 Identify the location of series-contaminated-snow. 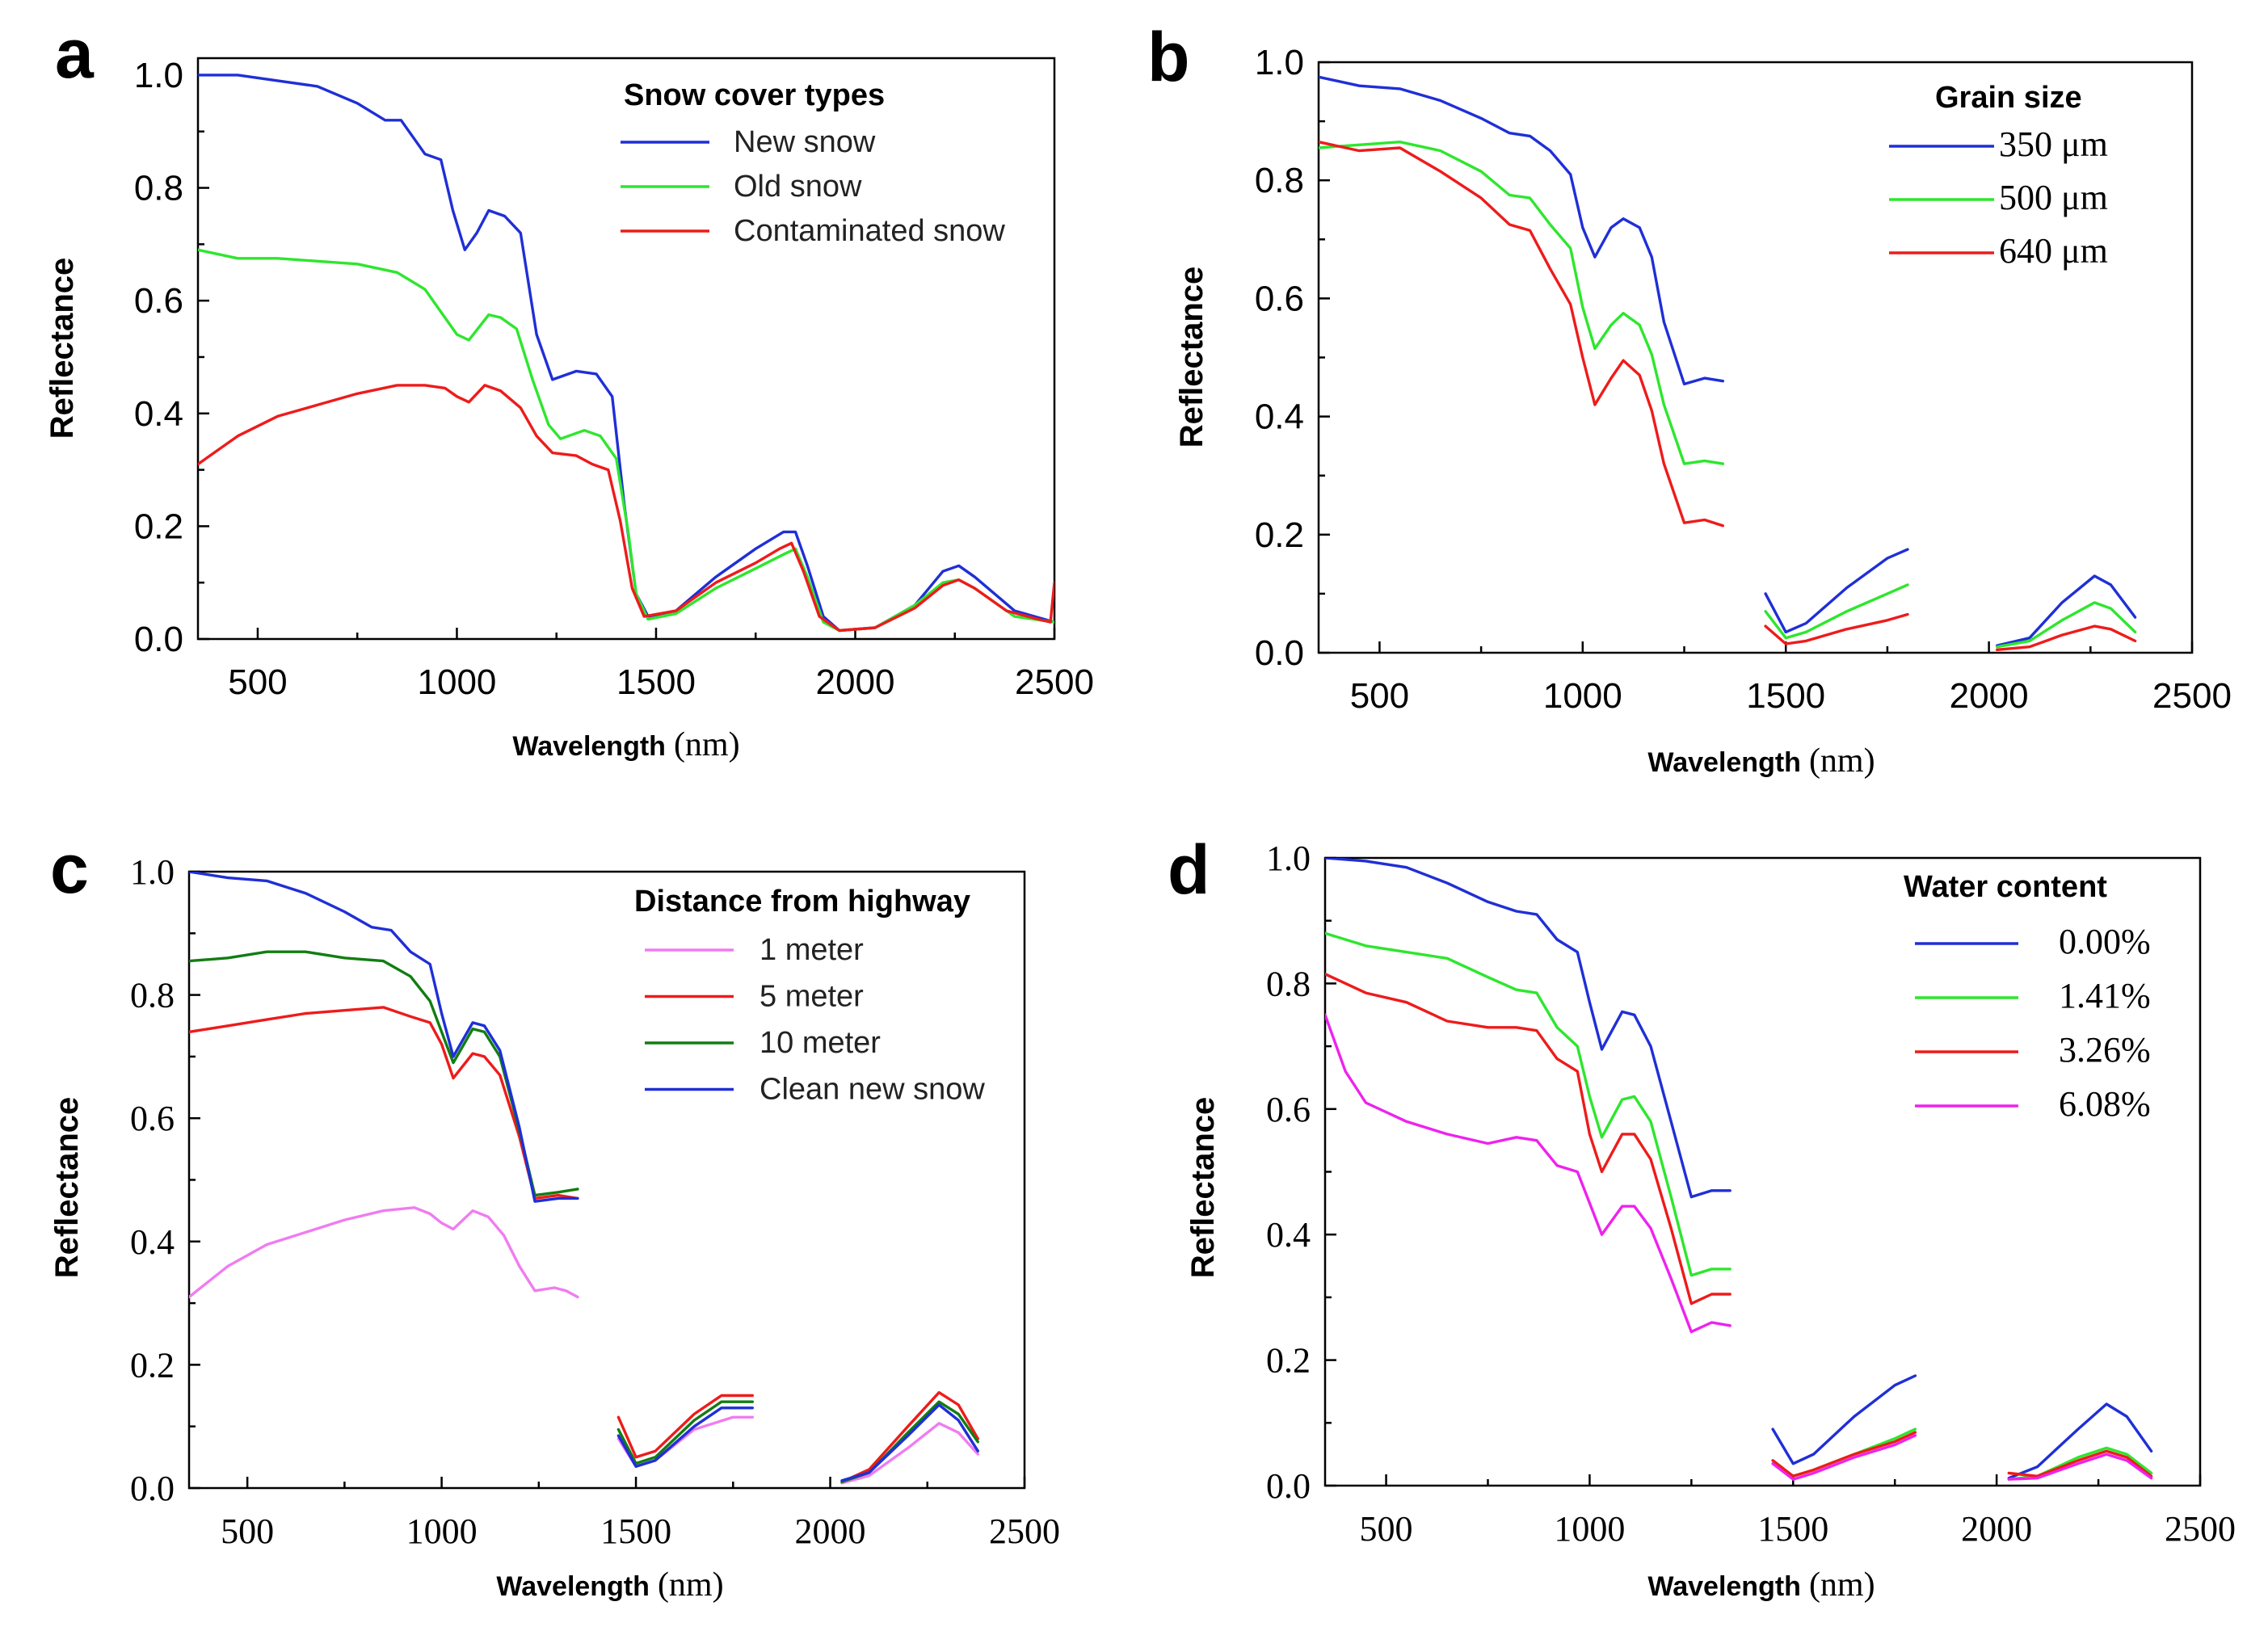
(626, 508).